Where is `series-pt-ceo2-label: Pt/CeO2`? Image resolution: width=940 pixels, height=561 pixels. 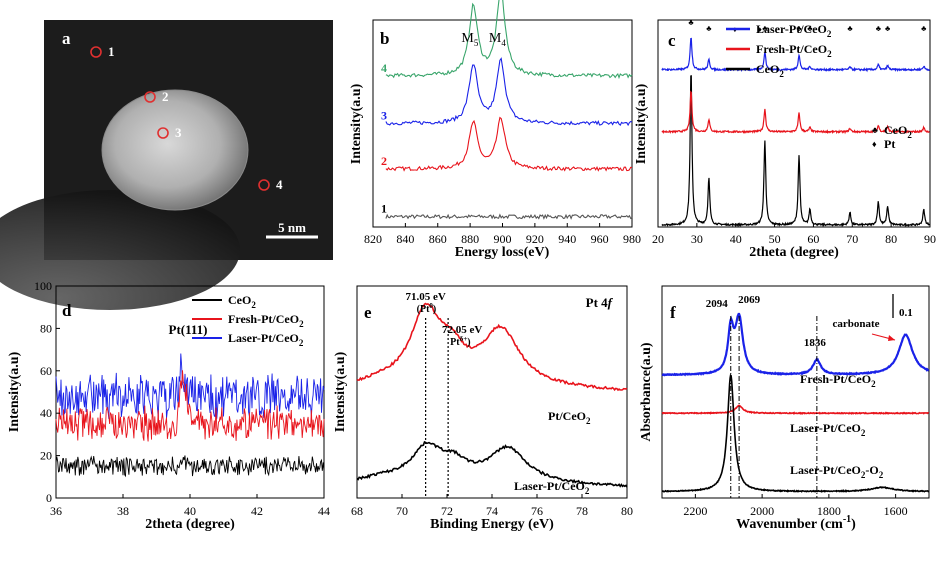
series-pt-ceo2-label: Pt/CeO2 is located at coordinates (569, 417).